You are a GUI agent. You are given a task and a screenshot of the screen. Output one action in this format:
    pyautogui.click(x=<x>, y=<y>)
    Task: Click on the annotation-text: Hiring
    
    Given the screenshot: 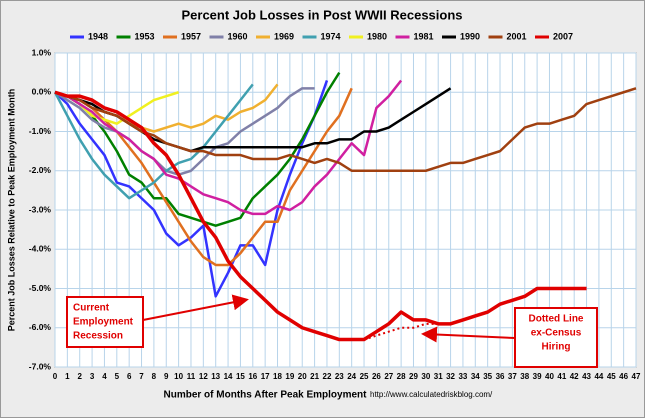 What is the action you would take?
    pyautogui.click(x=556, y=347)
    